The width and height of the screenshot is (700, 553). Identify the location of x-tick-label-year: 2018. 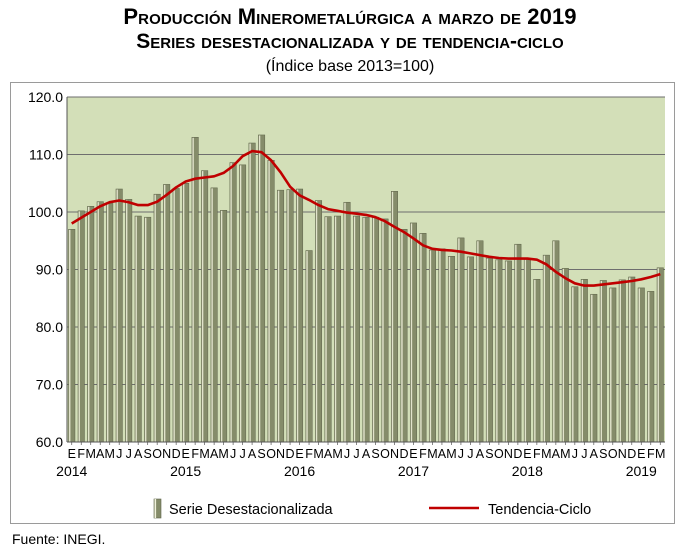
(527, 471).